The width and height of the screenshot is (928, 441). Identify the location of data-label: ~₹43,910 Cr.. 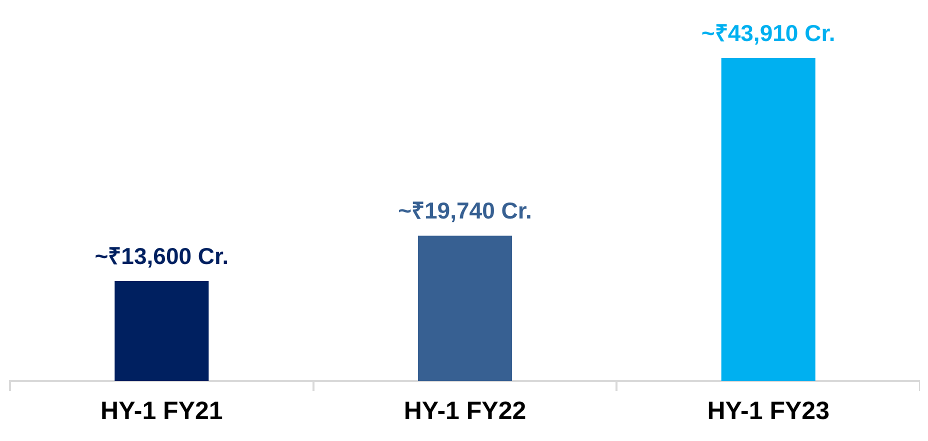
(768, 33).